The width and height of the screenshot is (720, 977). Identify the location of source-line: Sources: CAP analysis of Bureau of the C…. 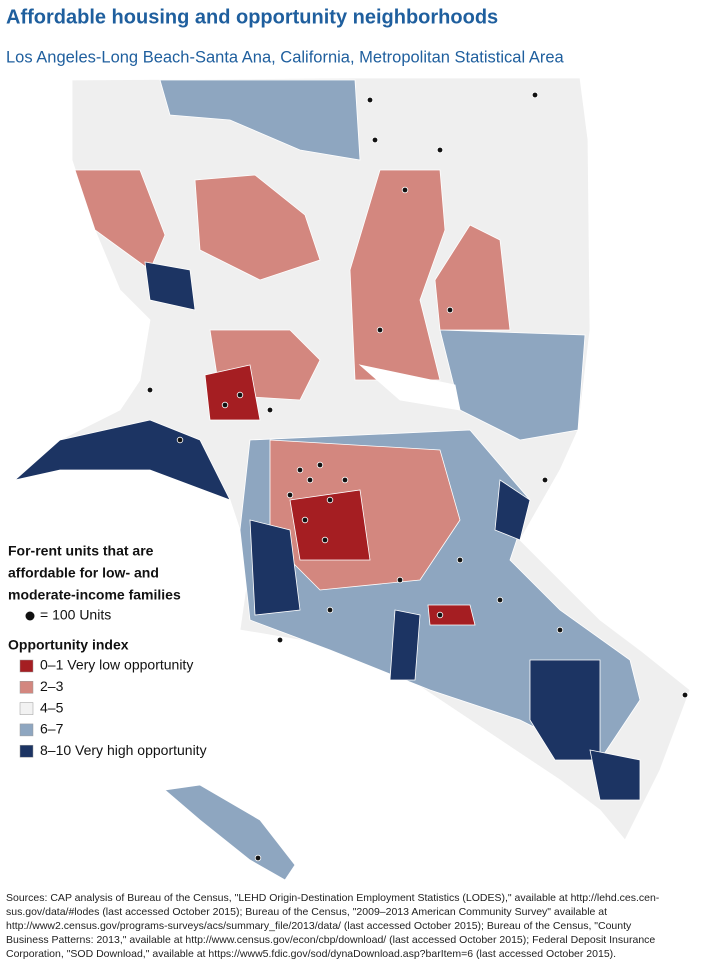
(333, 898).